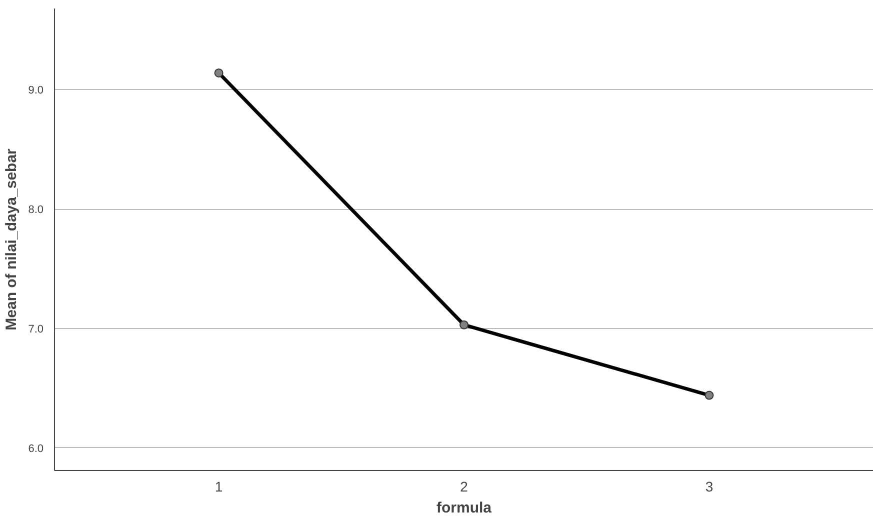 This screenshot has width=873, height=519. I want to click on y-tick-label: 6.0, so click(36, 448).